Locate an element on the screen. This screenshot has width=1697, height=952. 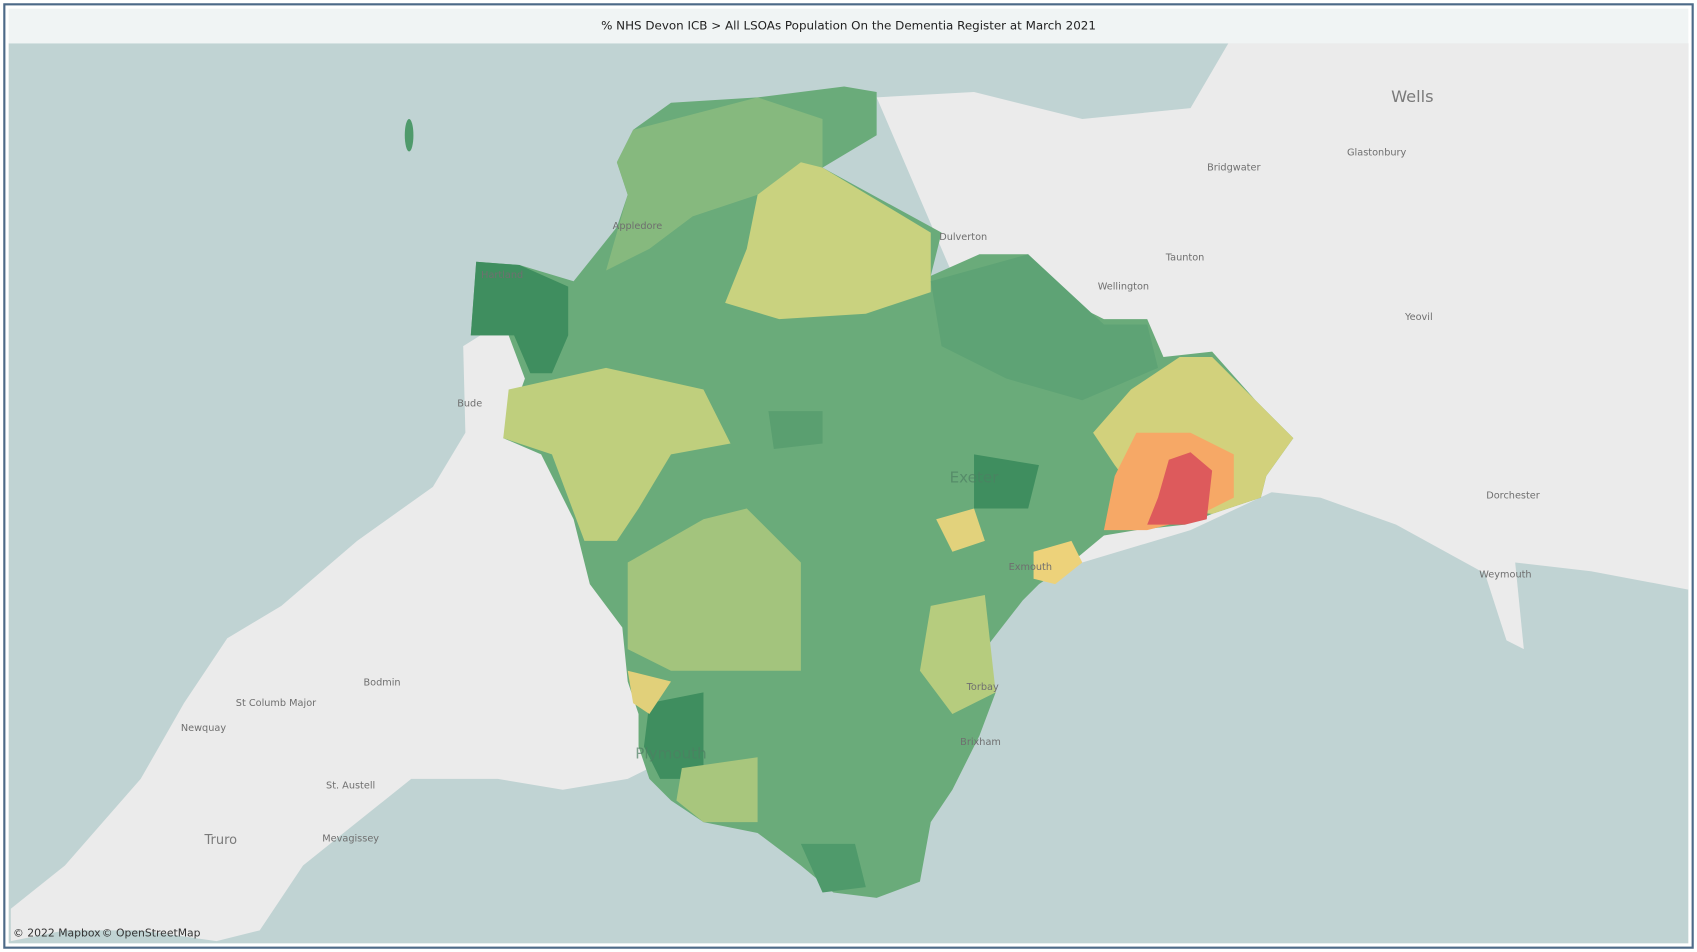
place-label: Mevagissey is located at coordinates (350, 838).